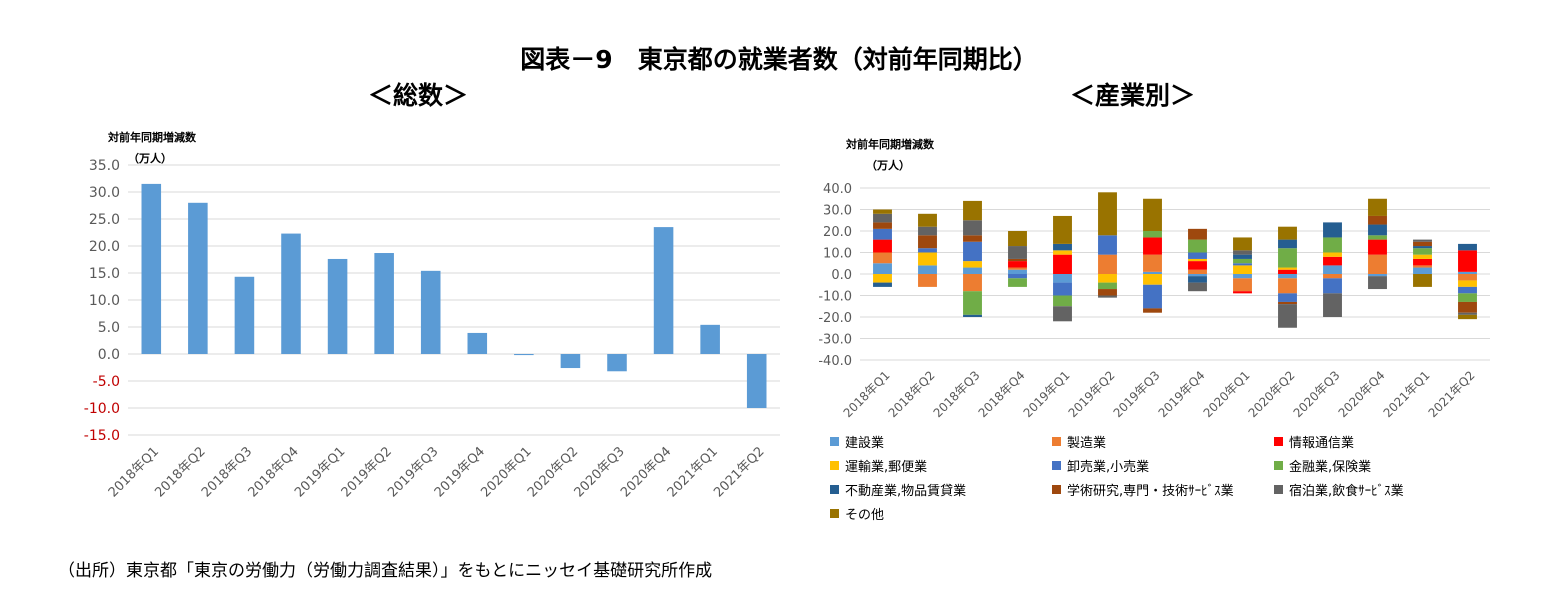  What do you see at coordinates (104, 247) in the screenshot?
I see `y-tick-label: 20.0` at bounding box center [104, 247].